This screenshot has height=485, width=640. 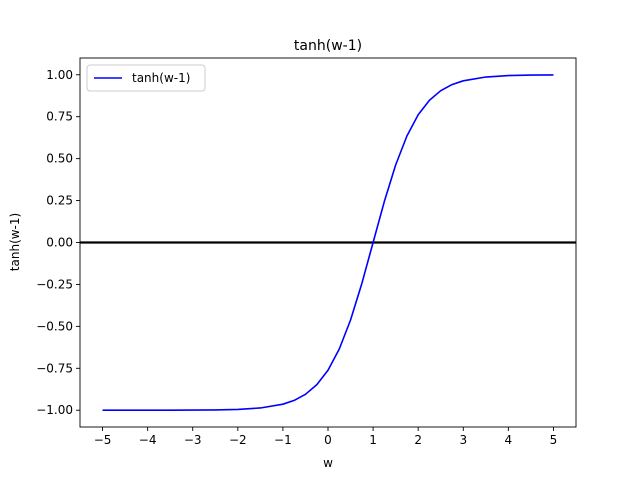 What do you see at coordinates (328, 440) in the screenshot?
I see `x-tick-label: 0` at bounding box center [328, 440].